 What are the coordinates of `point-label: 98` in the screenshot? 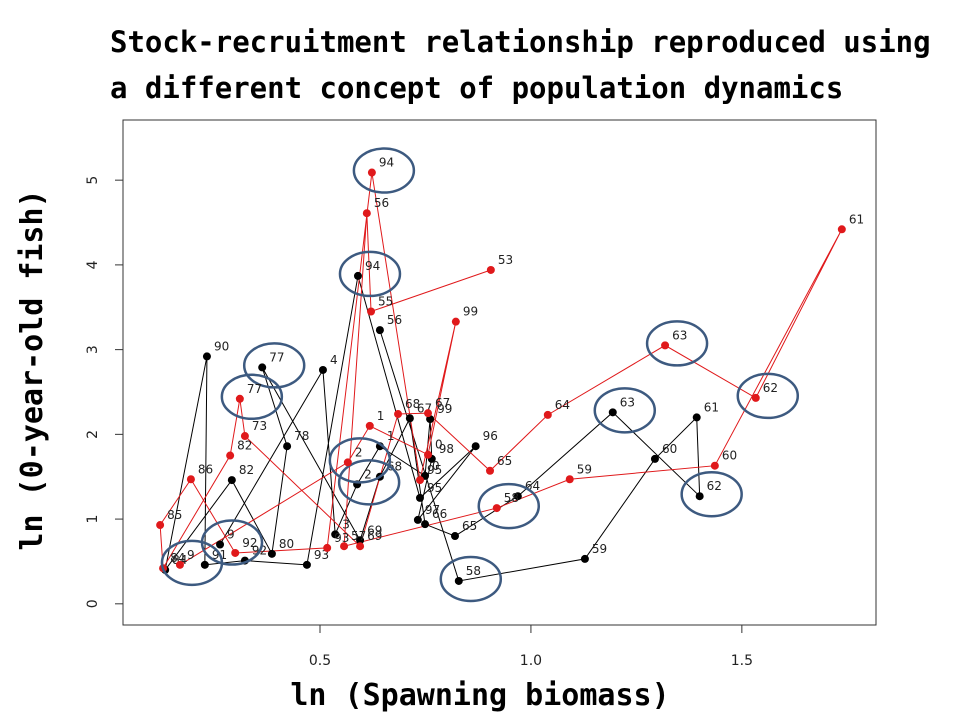 It's located at (446, 449).